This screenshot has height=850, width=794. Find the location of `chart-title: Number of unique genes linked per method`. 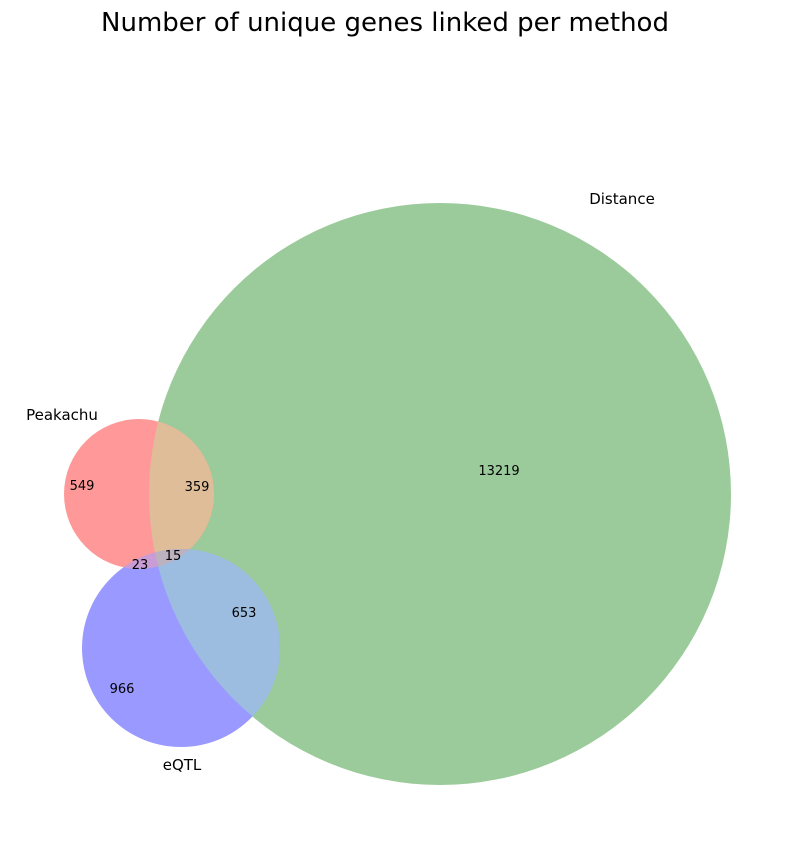

chart-title: Number of unique genes linked per method is located at coordinates (385, 23).